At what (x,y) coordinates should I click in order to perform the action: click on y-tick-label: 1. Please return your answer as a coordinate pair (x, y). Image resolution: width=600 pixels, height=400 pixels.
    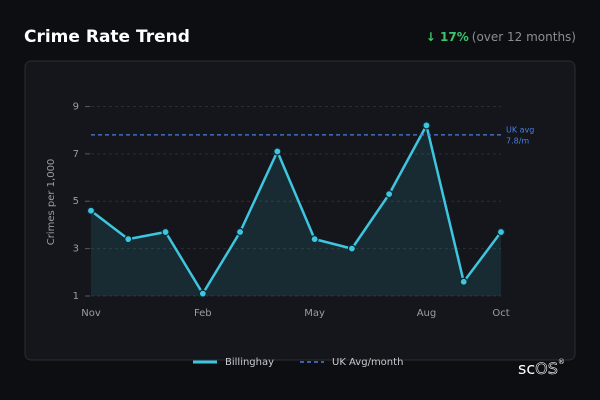
    Looking at the image, I should click on (76, 296).